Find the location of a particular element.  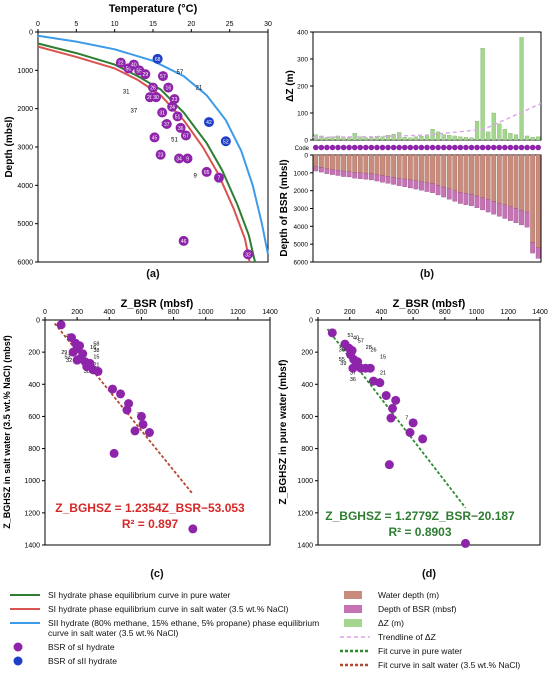

a-bsr-point: 32 is located at coordinates (248, 254).